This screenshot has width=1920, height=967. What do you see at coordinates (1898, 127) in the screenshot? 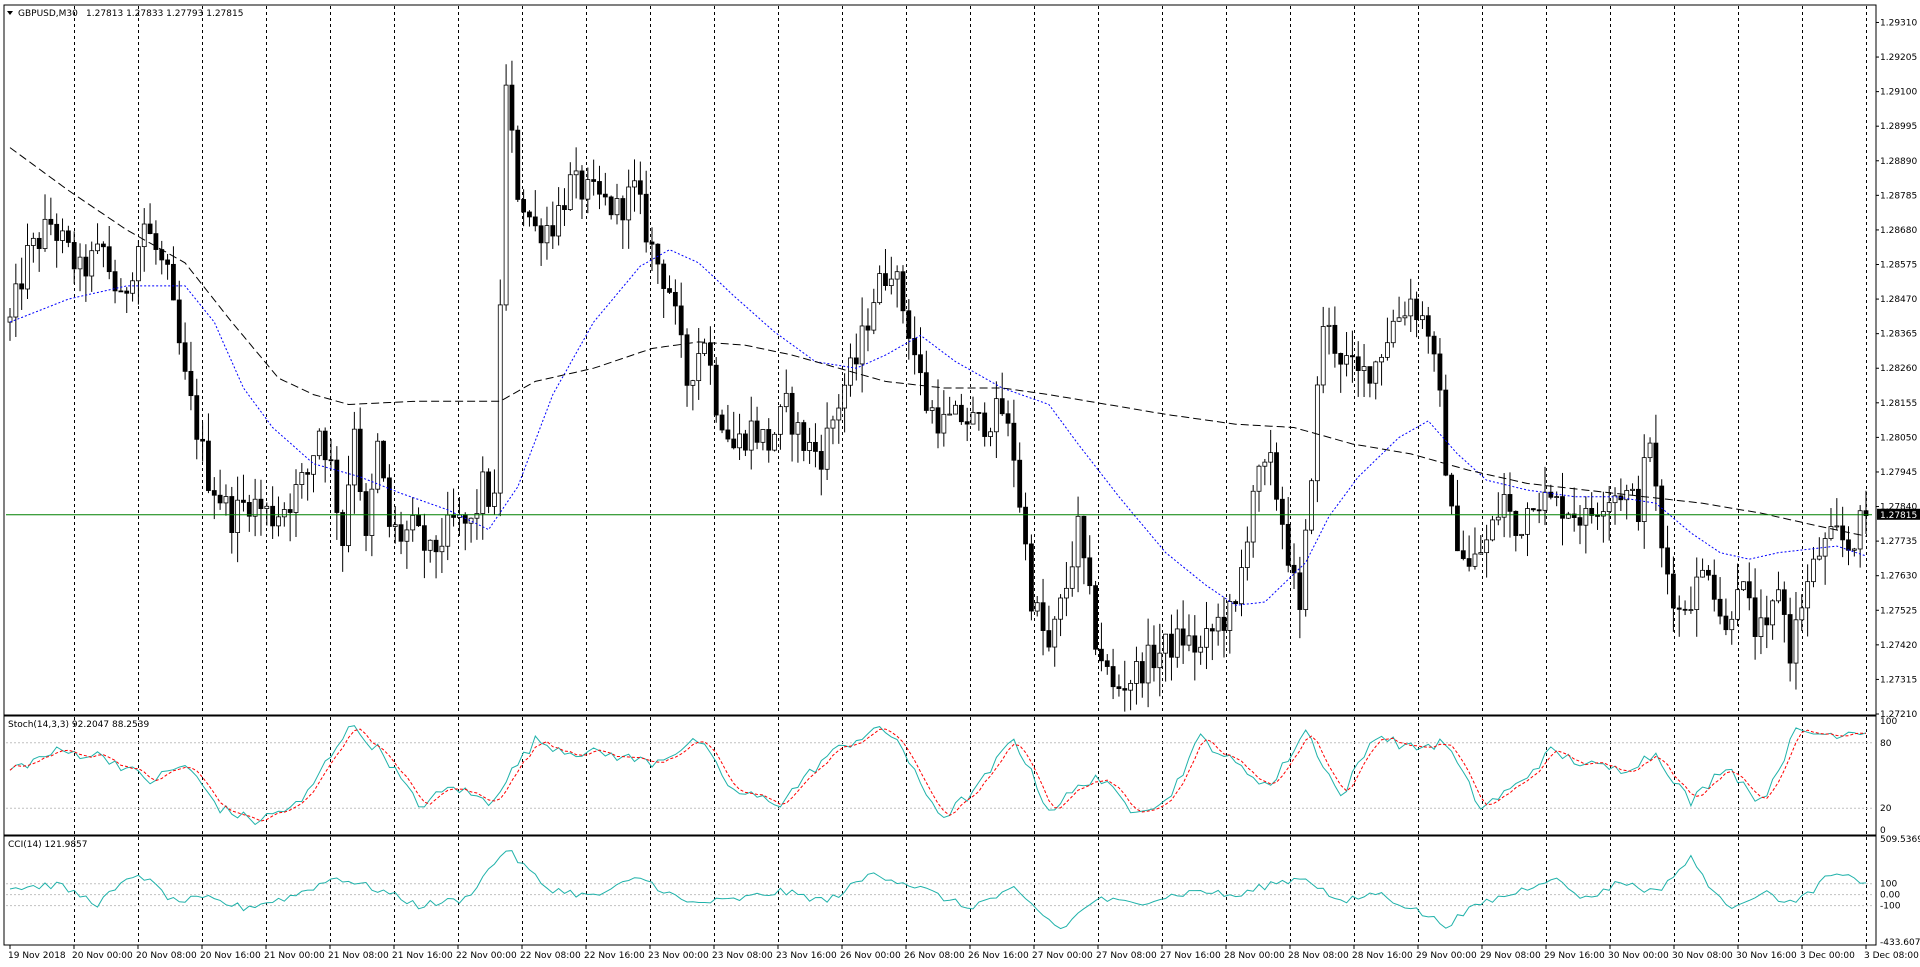
I see `price-tick-label: 1.28995` at bounding box center [1898, 127].